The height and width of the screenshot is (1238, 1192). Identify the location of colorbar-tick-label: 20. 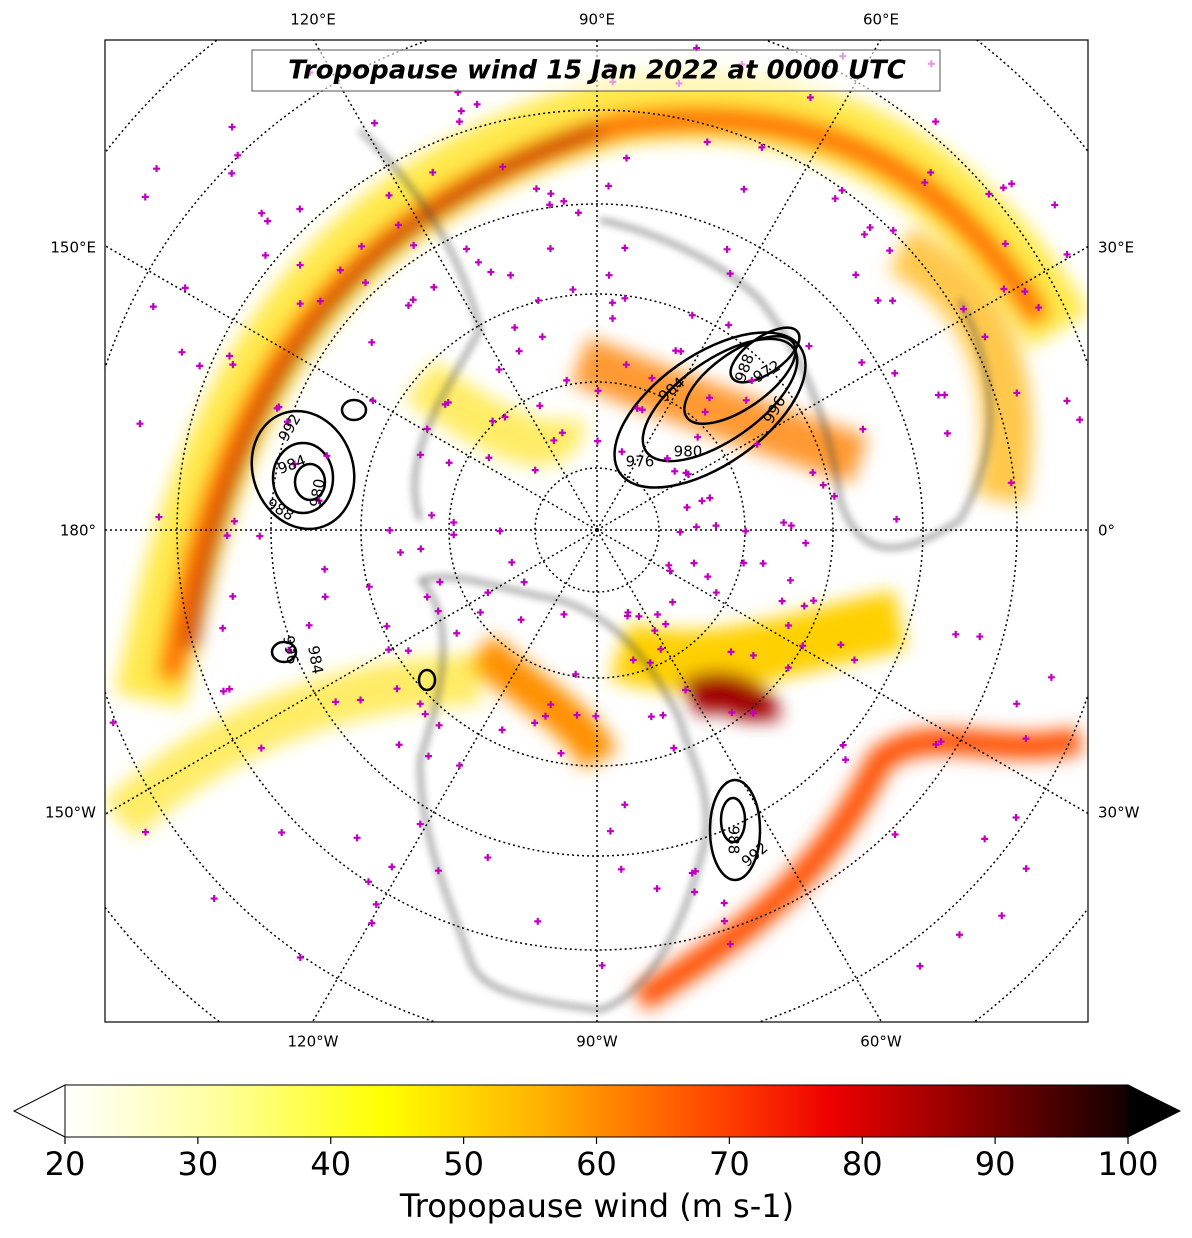
(65, 1164).